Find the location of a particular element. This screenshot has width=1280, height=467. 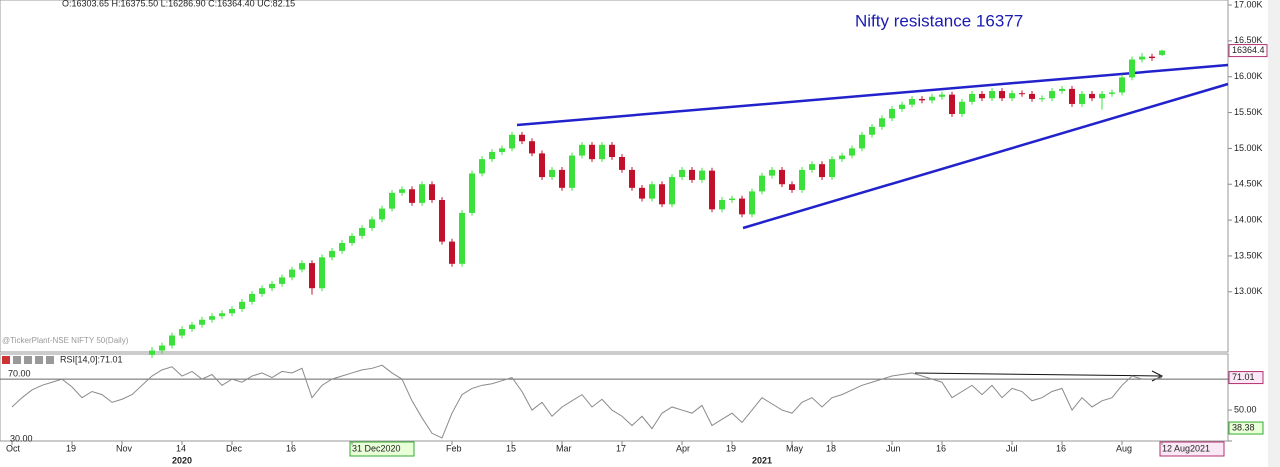

value-tag: 38.38 is located at coordinates (1243, 427).